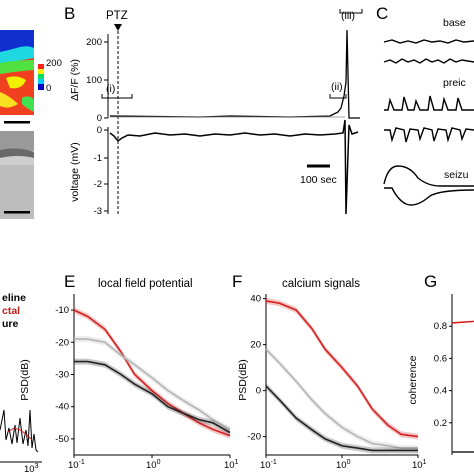  What do you see at coordinates (440, 423) in the screenshot?
I see `y-tick-label: 0.2` at bounding box center [440, 423].